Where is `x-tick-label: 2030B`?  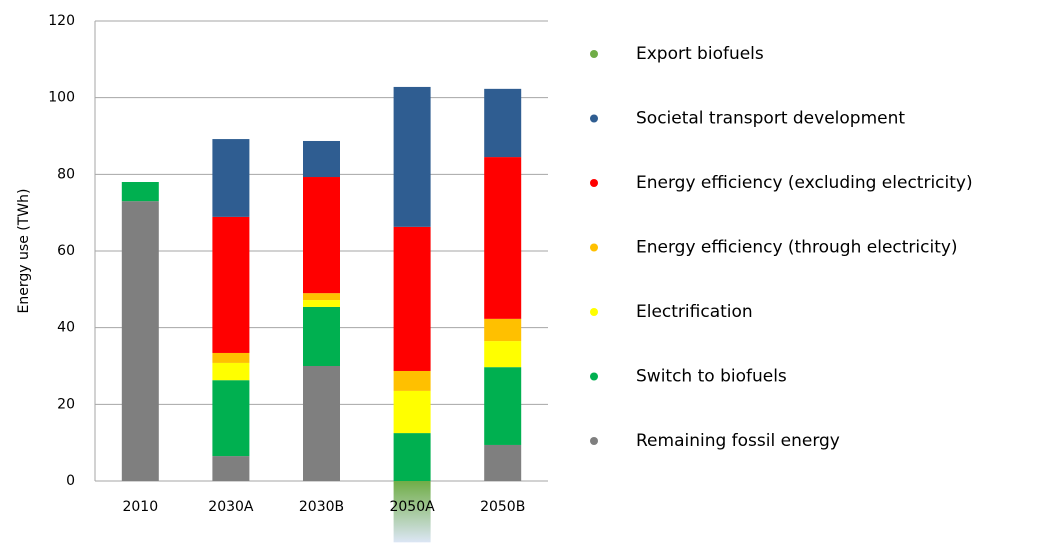
x-tick-label: 2030B is located at coordinates (321, 507).